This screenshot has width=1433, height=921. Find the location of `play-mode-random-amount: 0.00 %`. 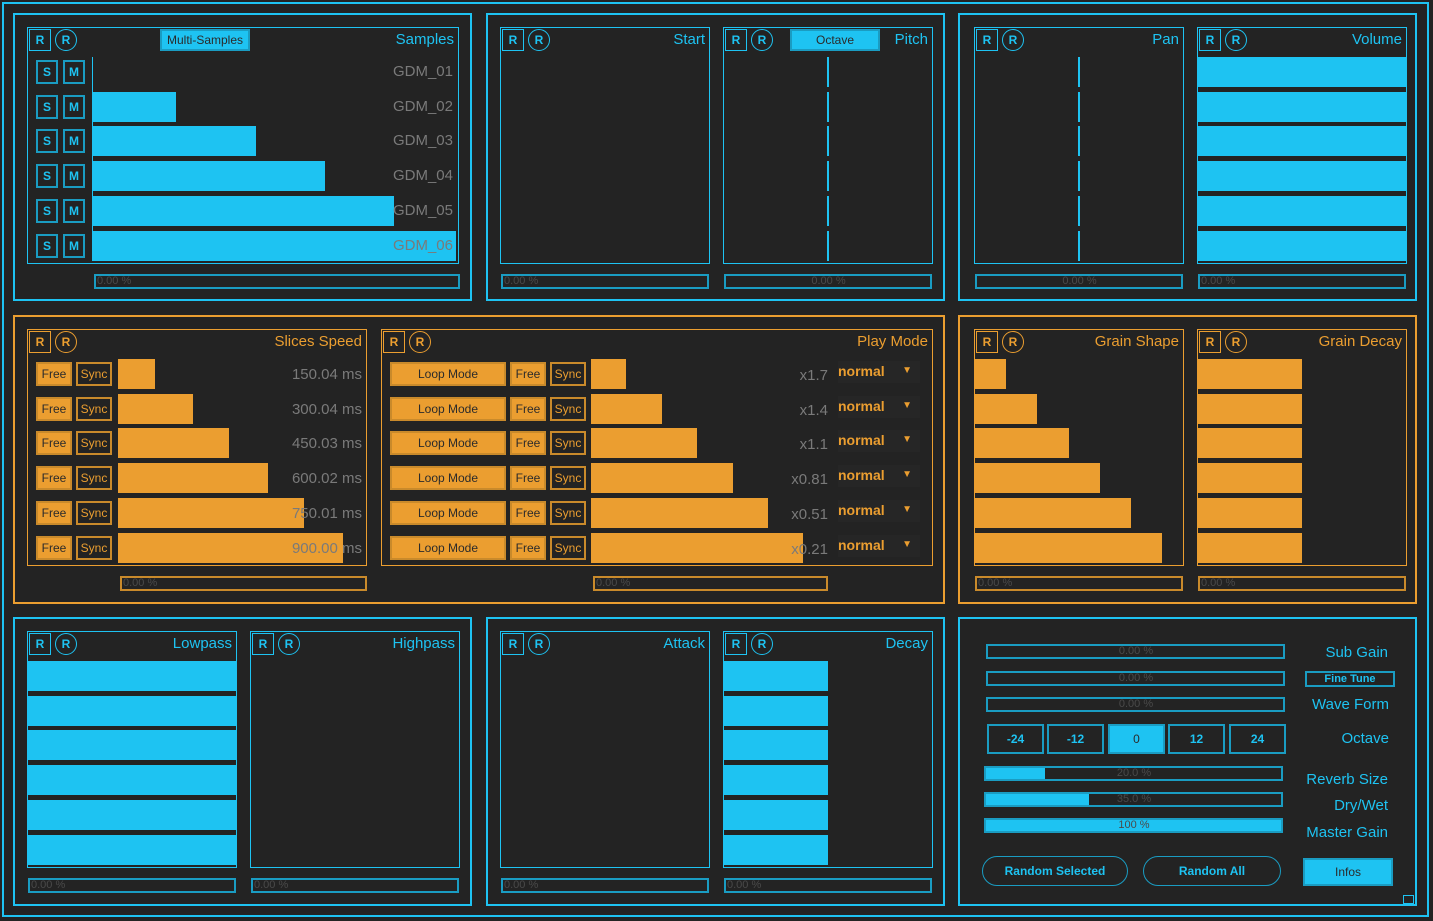

play-mode-random-amount: 0.00 % is located at coordinates (710, 583).